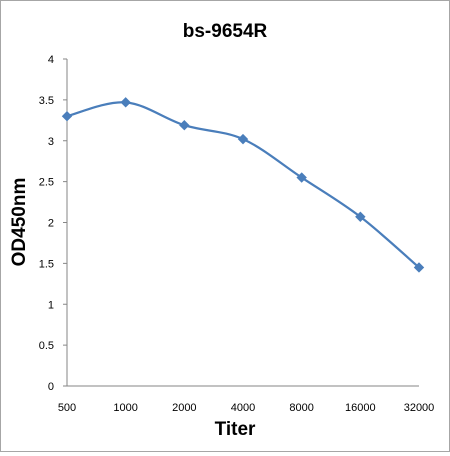 This screenshot has width=450, height=456. I want to click on x-tick-label: 4000, so click(243, 408).